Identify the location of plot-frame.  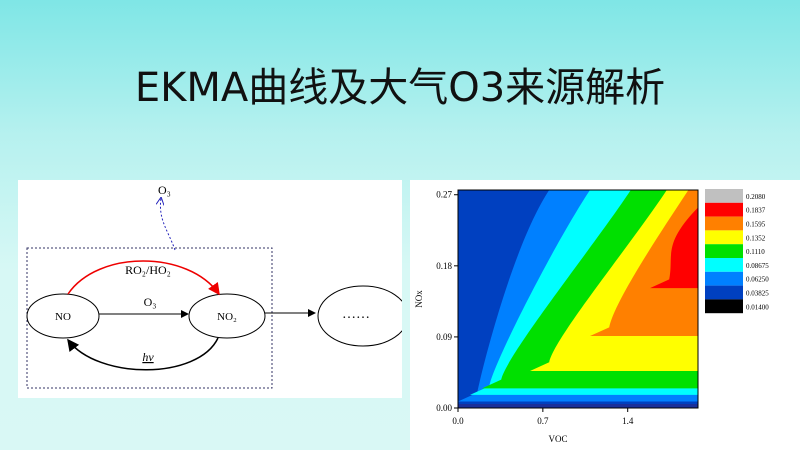
(578, 299).